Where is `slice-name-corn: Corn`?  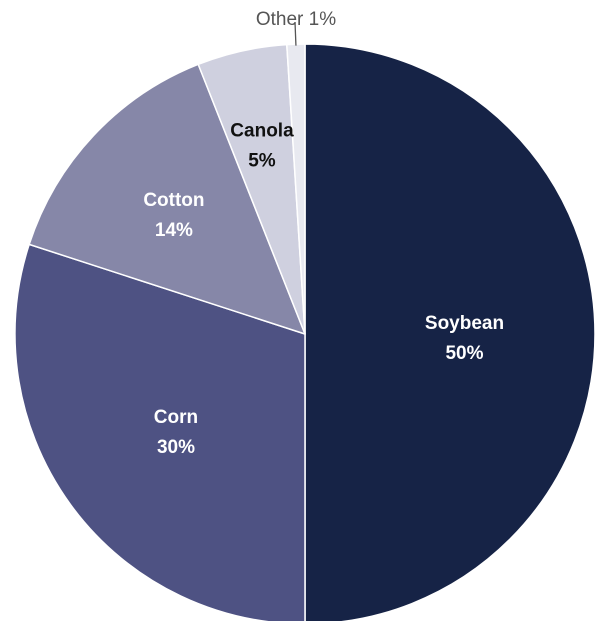 slice-name-corn: Corn is located at coordinates (176, 417).